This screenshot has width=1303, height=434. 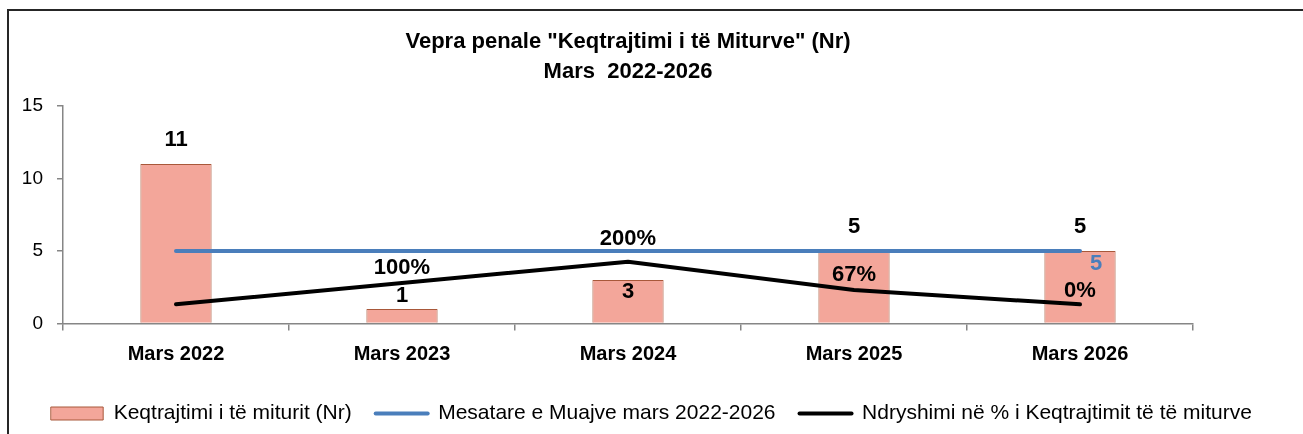 What do you see at coordinates (1057, 412) in the screenshot?
I see `legend-label: Ndryshimi në % i Keqtrajtimit të të miturve` at bounding box center [1057, 412].